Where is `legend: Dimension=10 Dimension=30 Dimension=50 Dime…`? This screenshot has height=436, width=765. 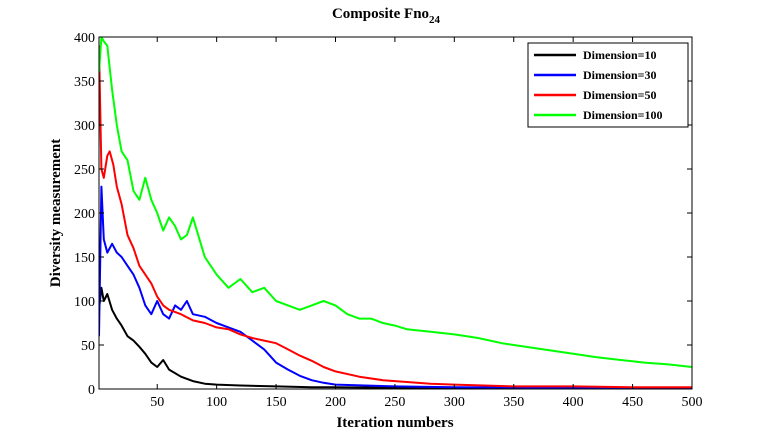 legend: Dimension=10 Dimension=30 Dimension=50 Dime… is located at coordinates (608, 85).